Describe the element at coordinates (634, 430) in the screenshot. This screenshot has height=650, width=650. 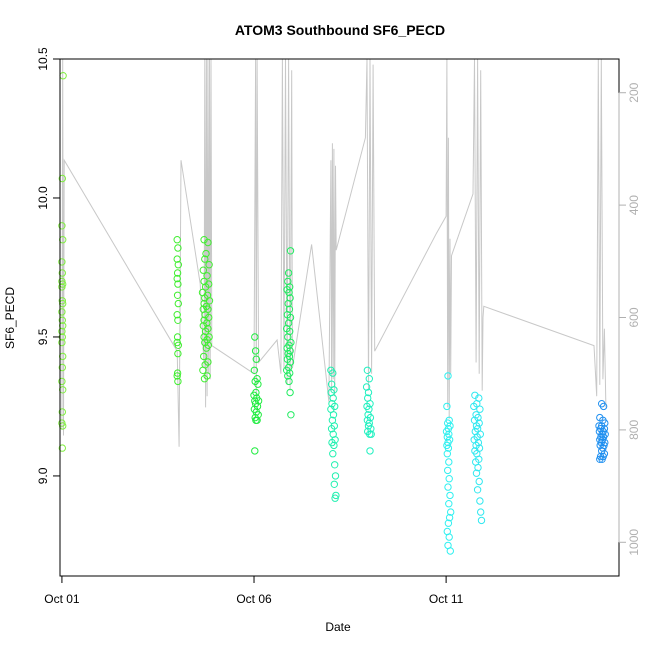
I see `y2-tick-label: 800` at that location.